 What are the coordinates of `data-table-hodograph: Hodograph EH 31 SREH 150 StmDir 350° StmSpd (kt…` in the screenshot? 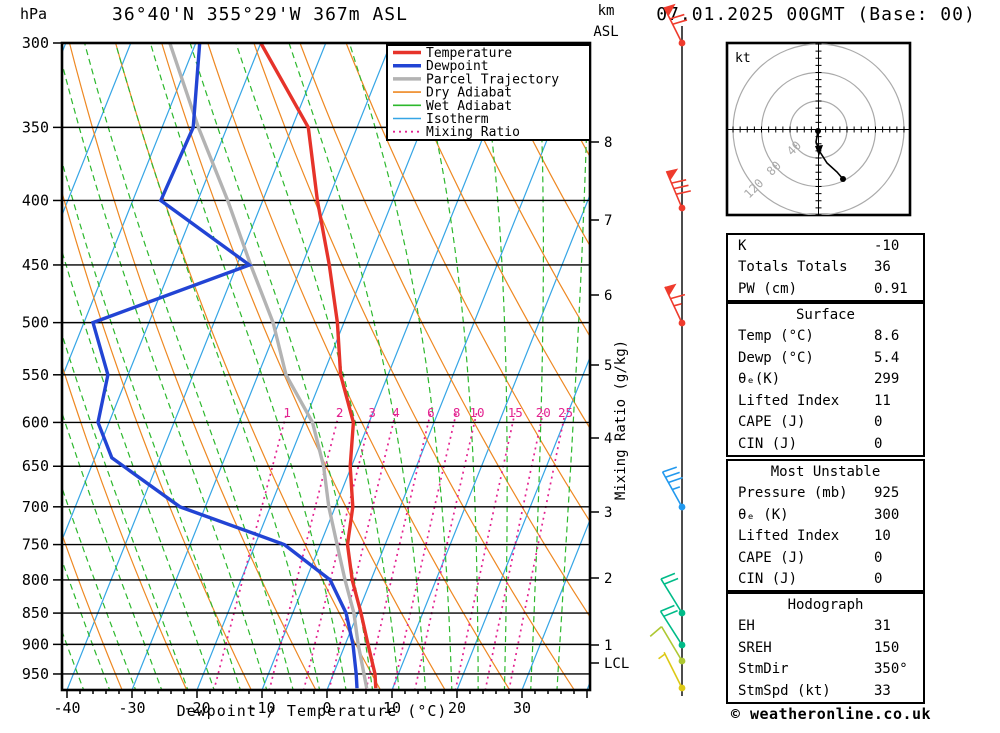 It's located at (825, 648).